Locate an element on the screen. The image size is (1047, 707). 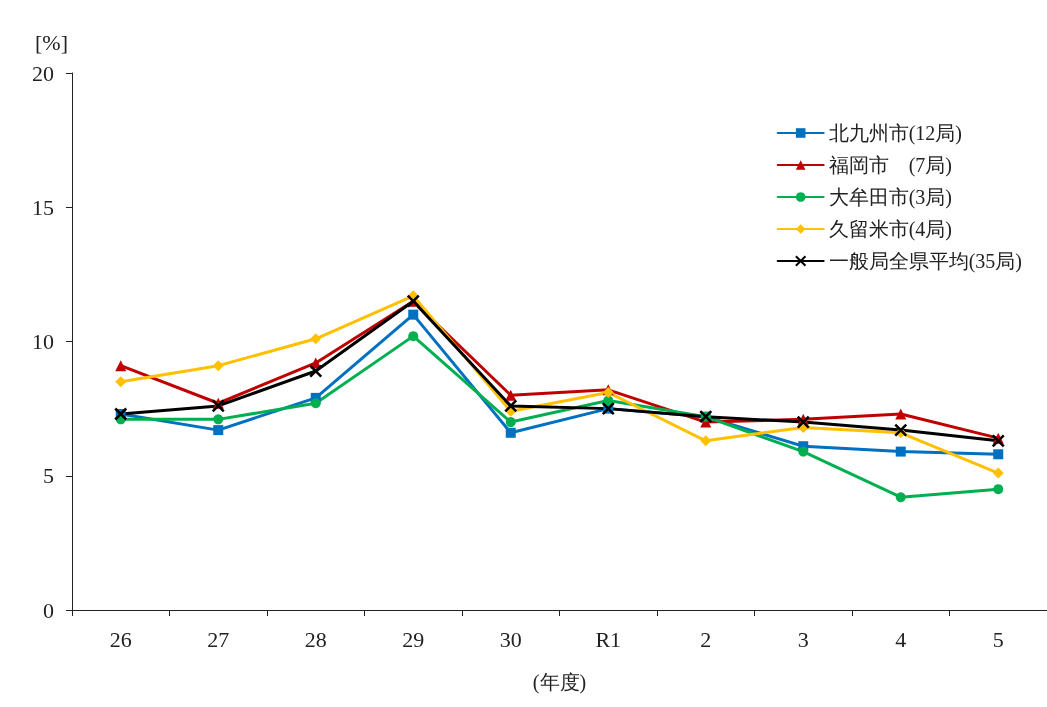
y-tick-label: 10 is located at coordinates (43, 341).